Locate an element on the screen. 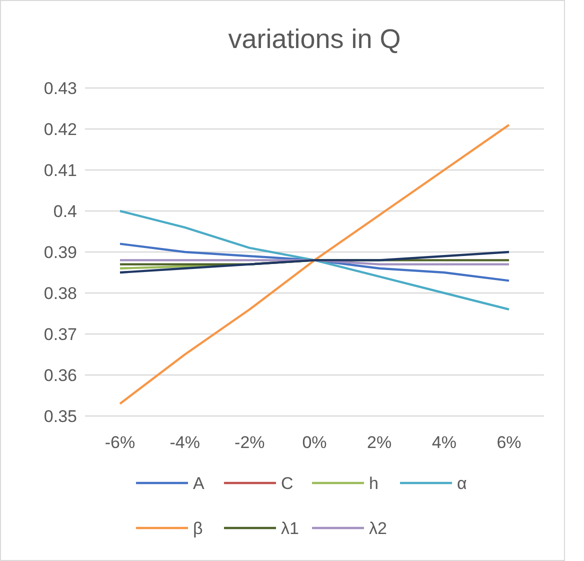  y-tick-label: 0.36 is located at coordinates (60, 375).